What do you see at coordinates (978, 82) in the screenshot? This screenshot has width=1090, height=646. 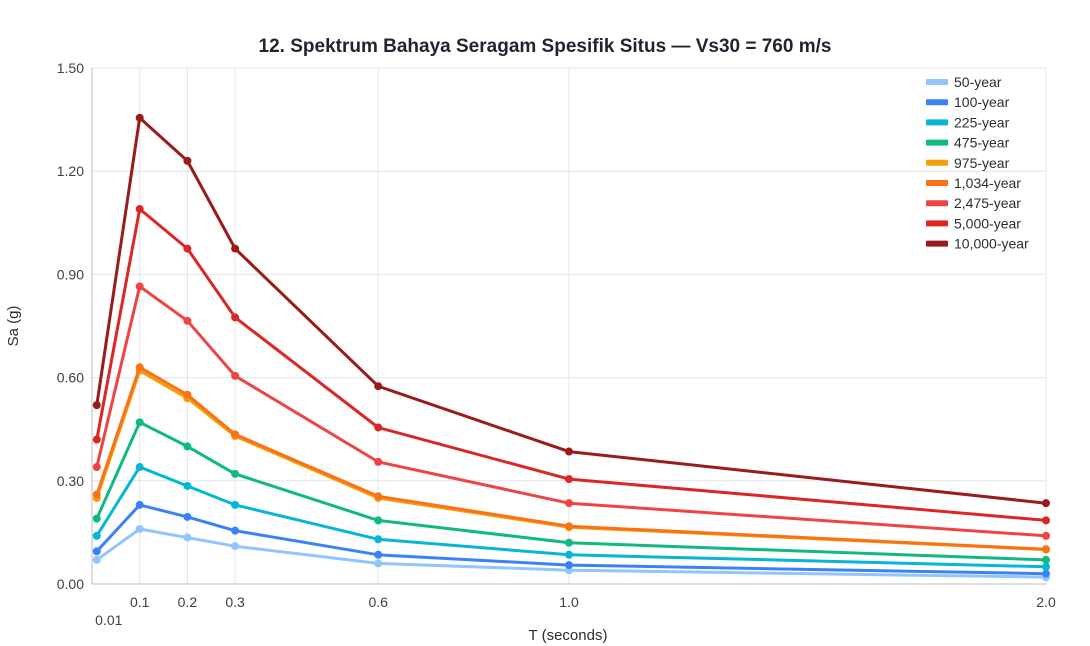 I see `legend-label: 50-year` at bounding box center [978, 82].